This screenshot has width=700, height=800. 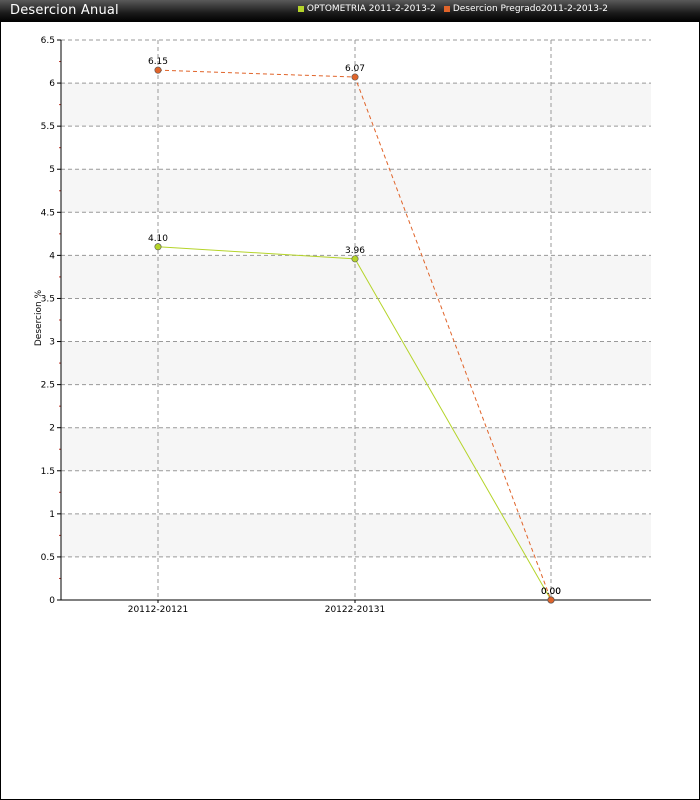 I want to click on legend-swatch-optometria, so click(x=300, y=9).